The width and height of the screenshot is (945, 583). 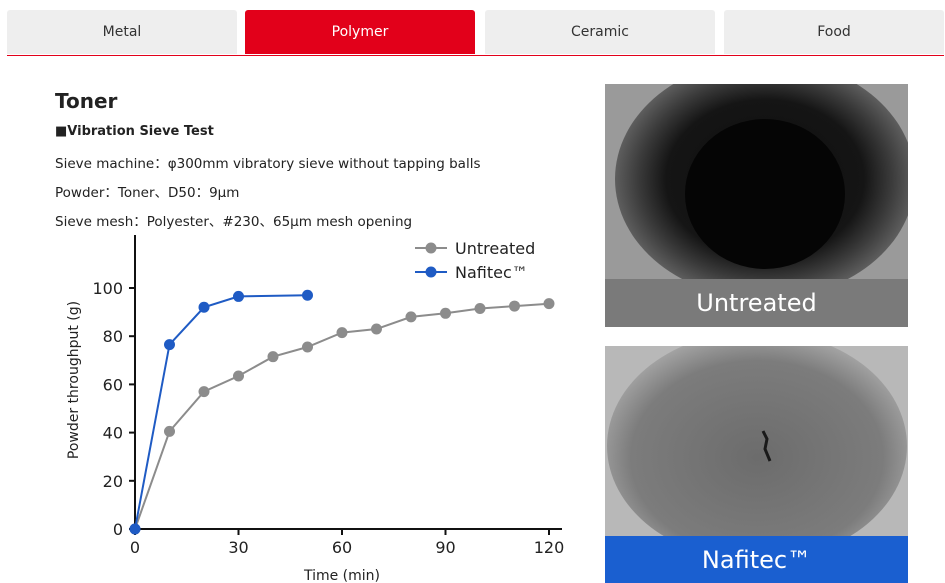 What do you see at coordinates (475, 33) in the screenshot?
I see `category-tabs: Metal Polymer Ceramic Food` at bounding box center [475, 33].